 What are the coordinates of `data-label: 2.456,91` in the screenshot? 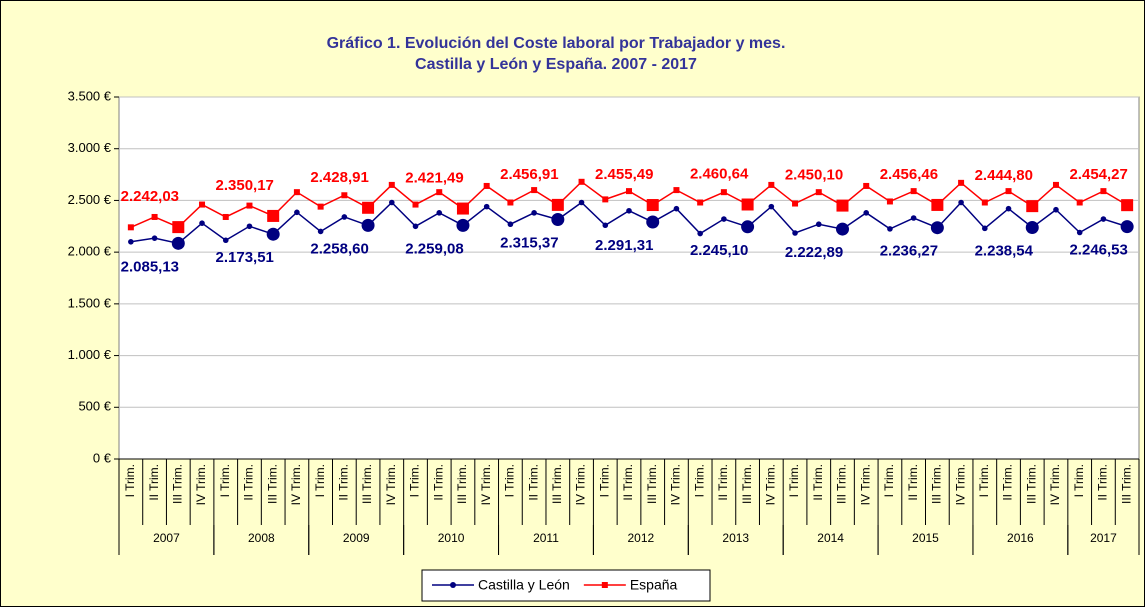 It's located at (529, 174).